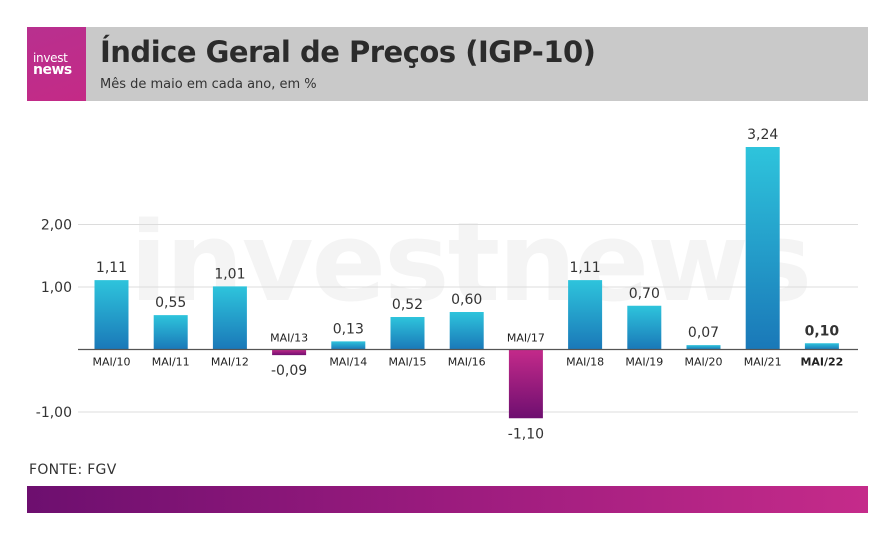  Describe the element at coordinates (585, 362) in the screenshot. I see `x-tick-label: MAI/18` at that location.